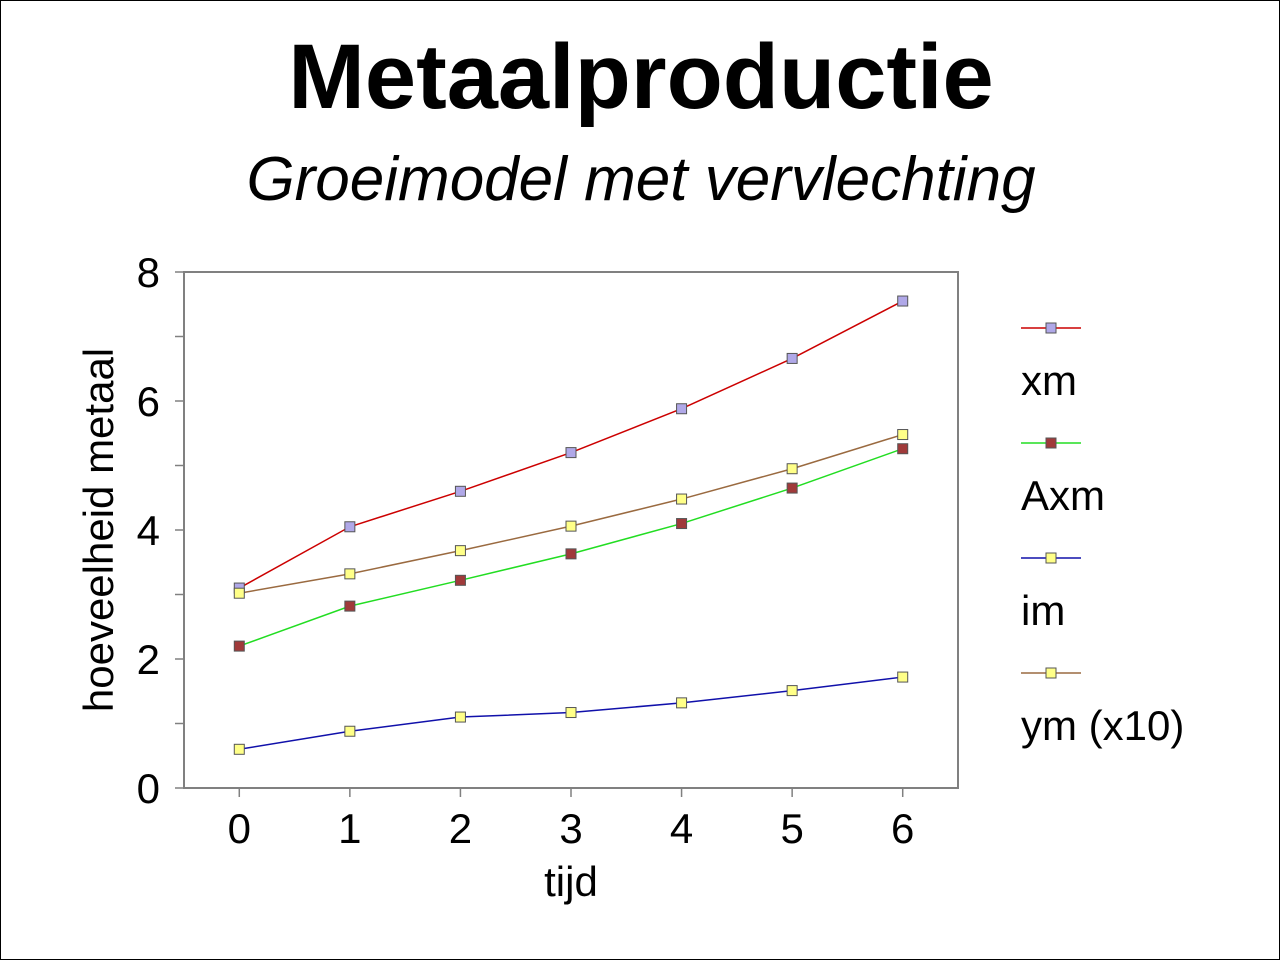  What do you see at coordinates (681, 828) in the screenshot?
I see `x-tick-label: 4` at bounding box center [681, 828].